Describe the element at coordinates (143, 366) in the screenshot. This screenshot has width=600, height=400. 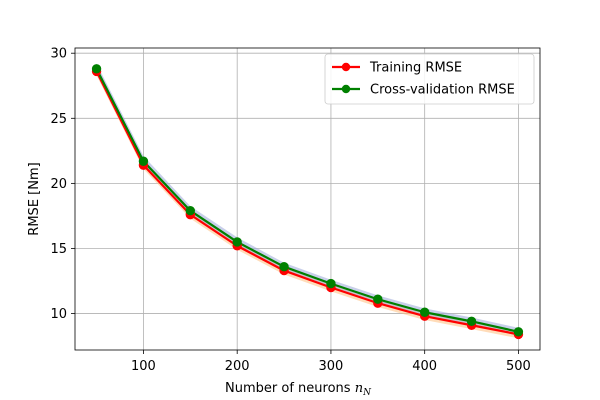
I see `x-tick-label: 100` at that location.